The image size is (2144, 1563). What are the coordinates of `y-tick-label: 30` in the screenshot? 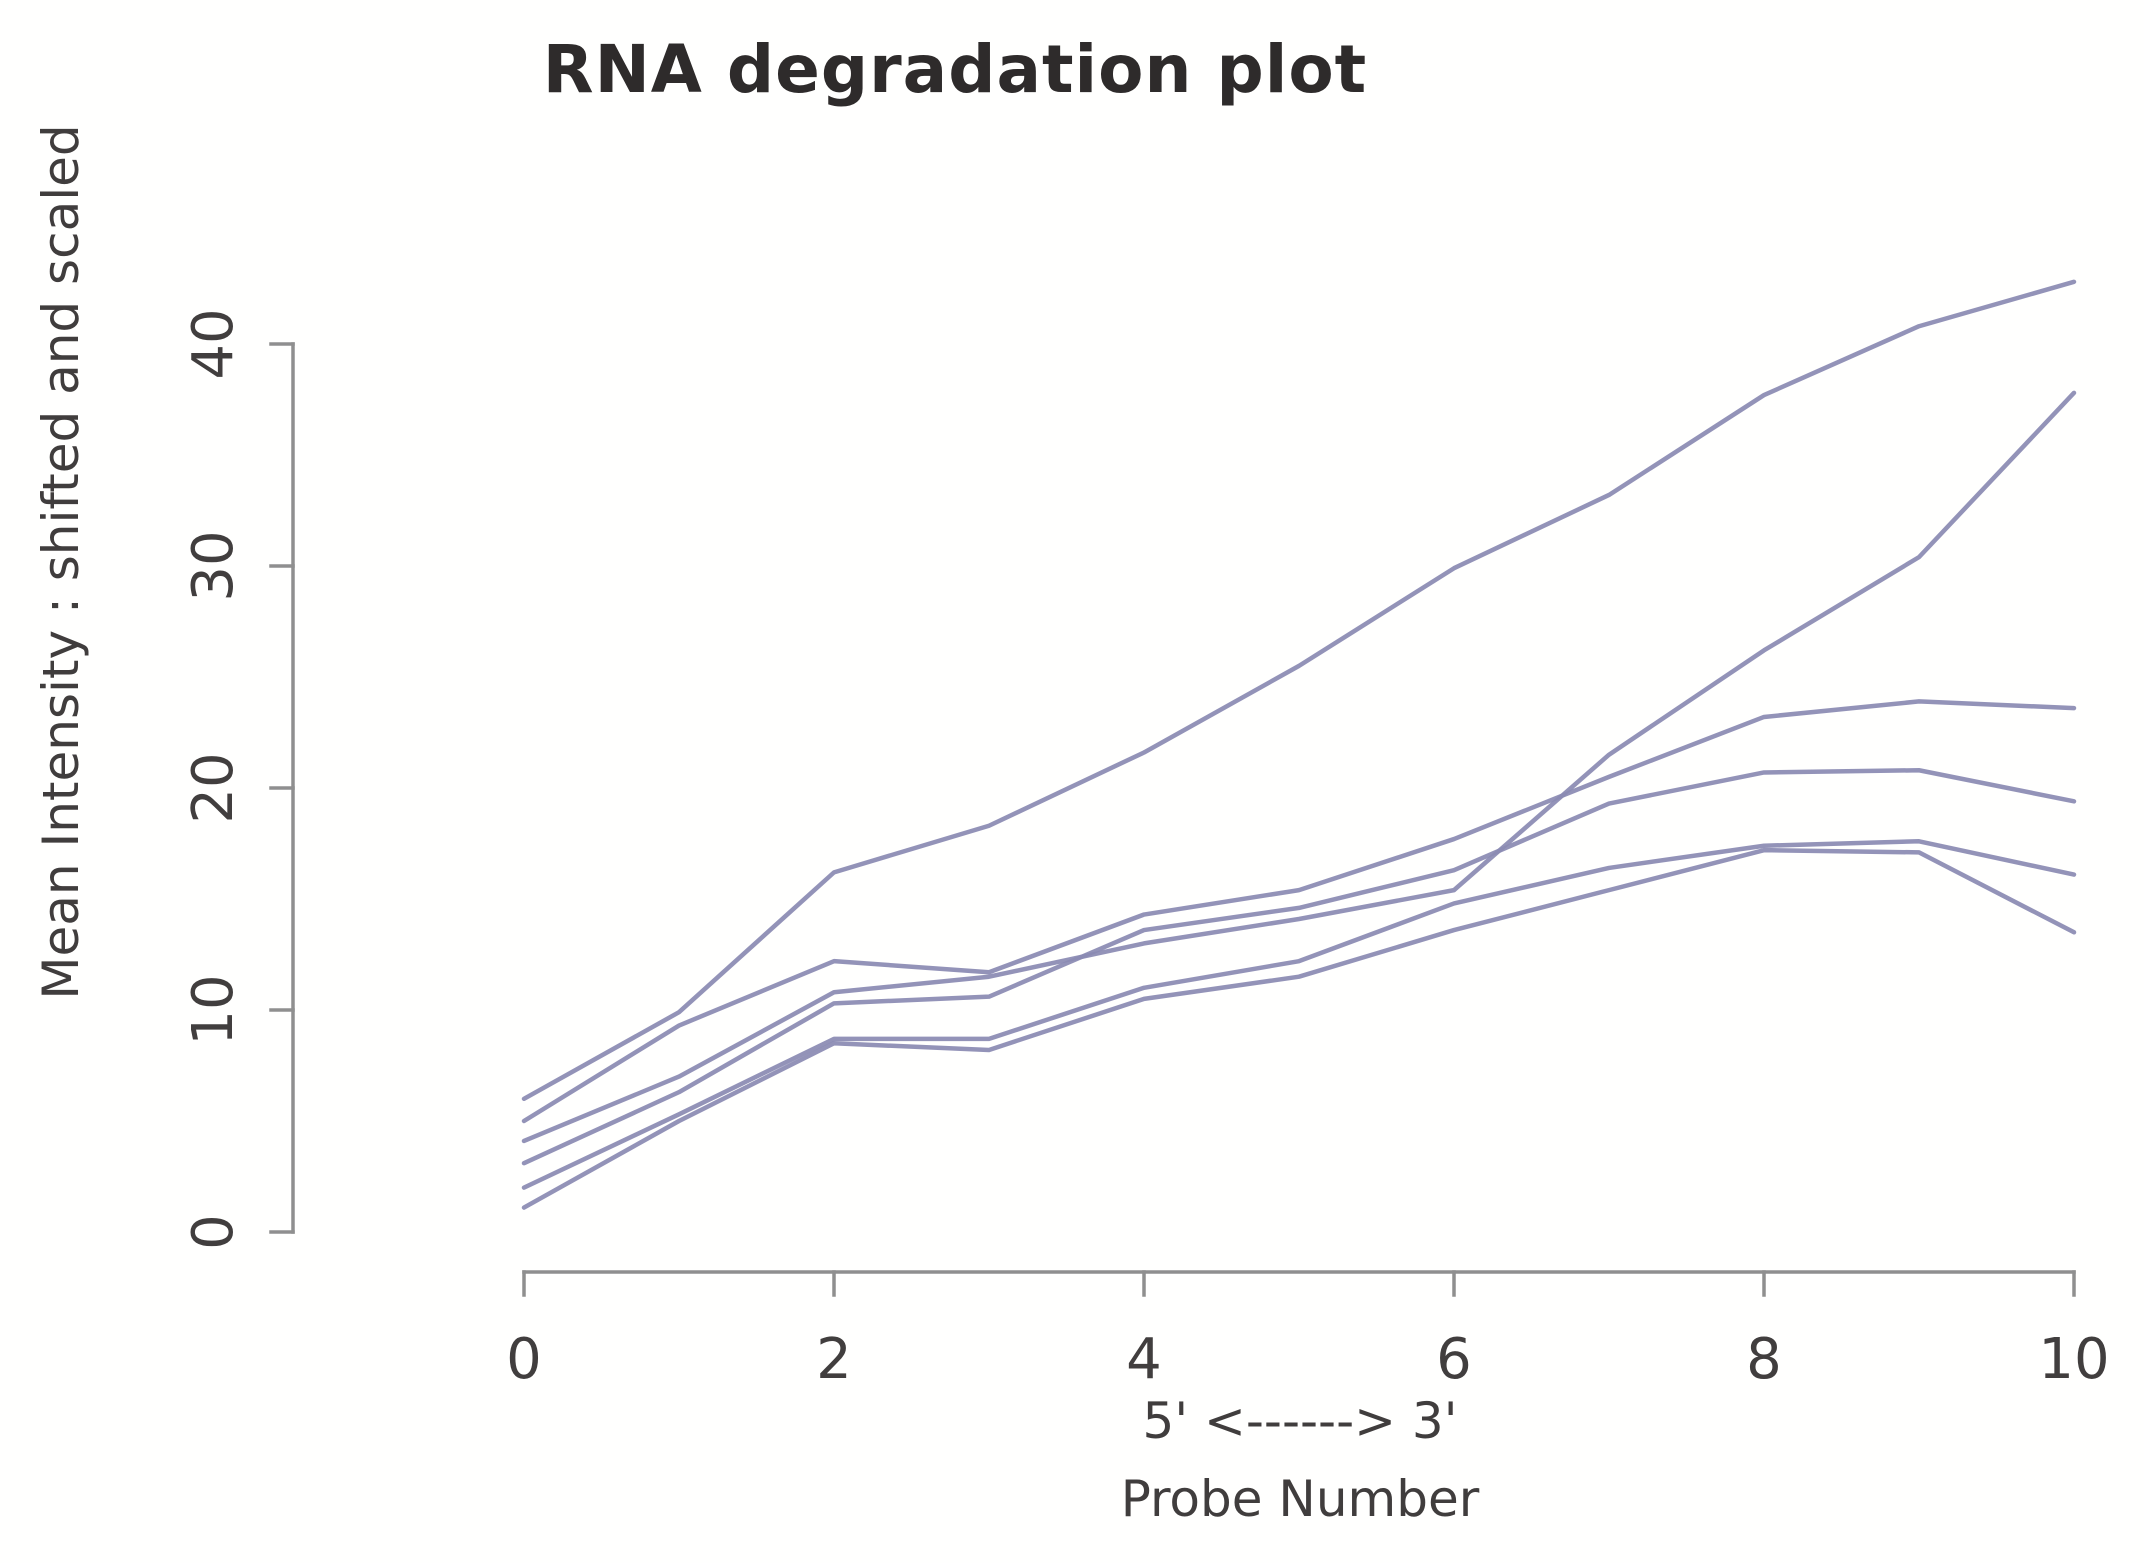 It's located at (213, 565).